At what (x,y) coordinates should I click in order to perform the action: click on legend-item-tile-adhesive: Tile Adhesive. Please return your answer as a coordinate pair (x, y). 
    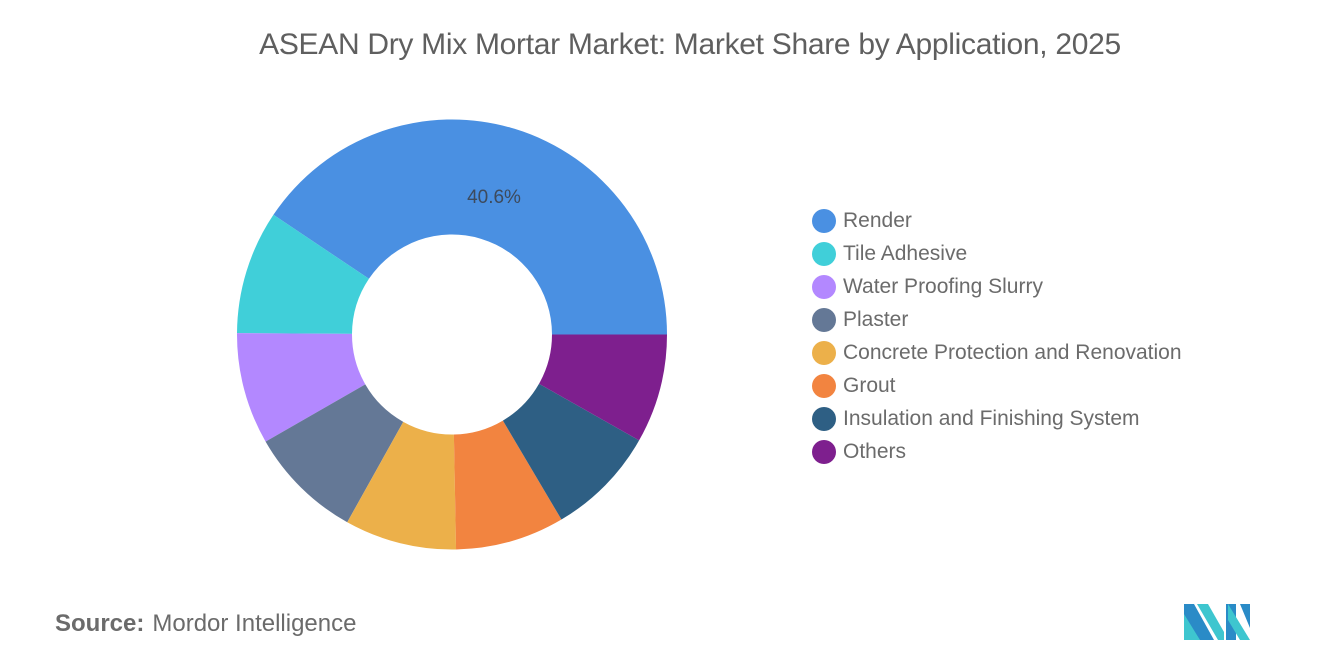
    Looking at the image, I should click on (997, 253).